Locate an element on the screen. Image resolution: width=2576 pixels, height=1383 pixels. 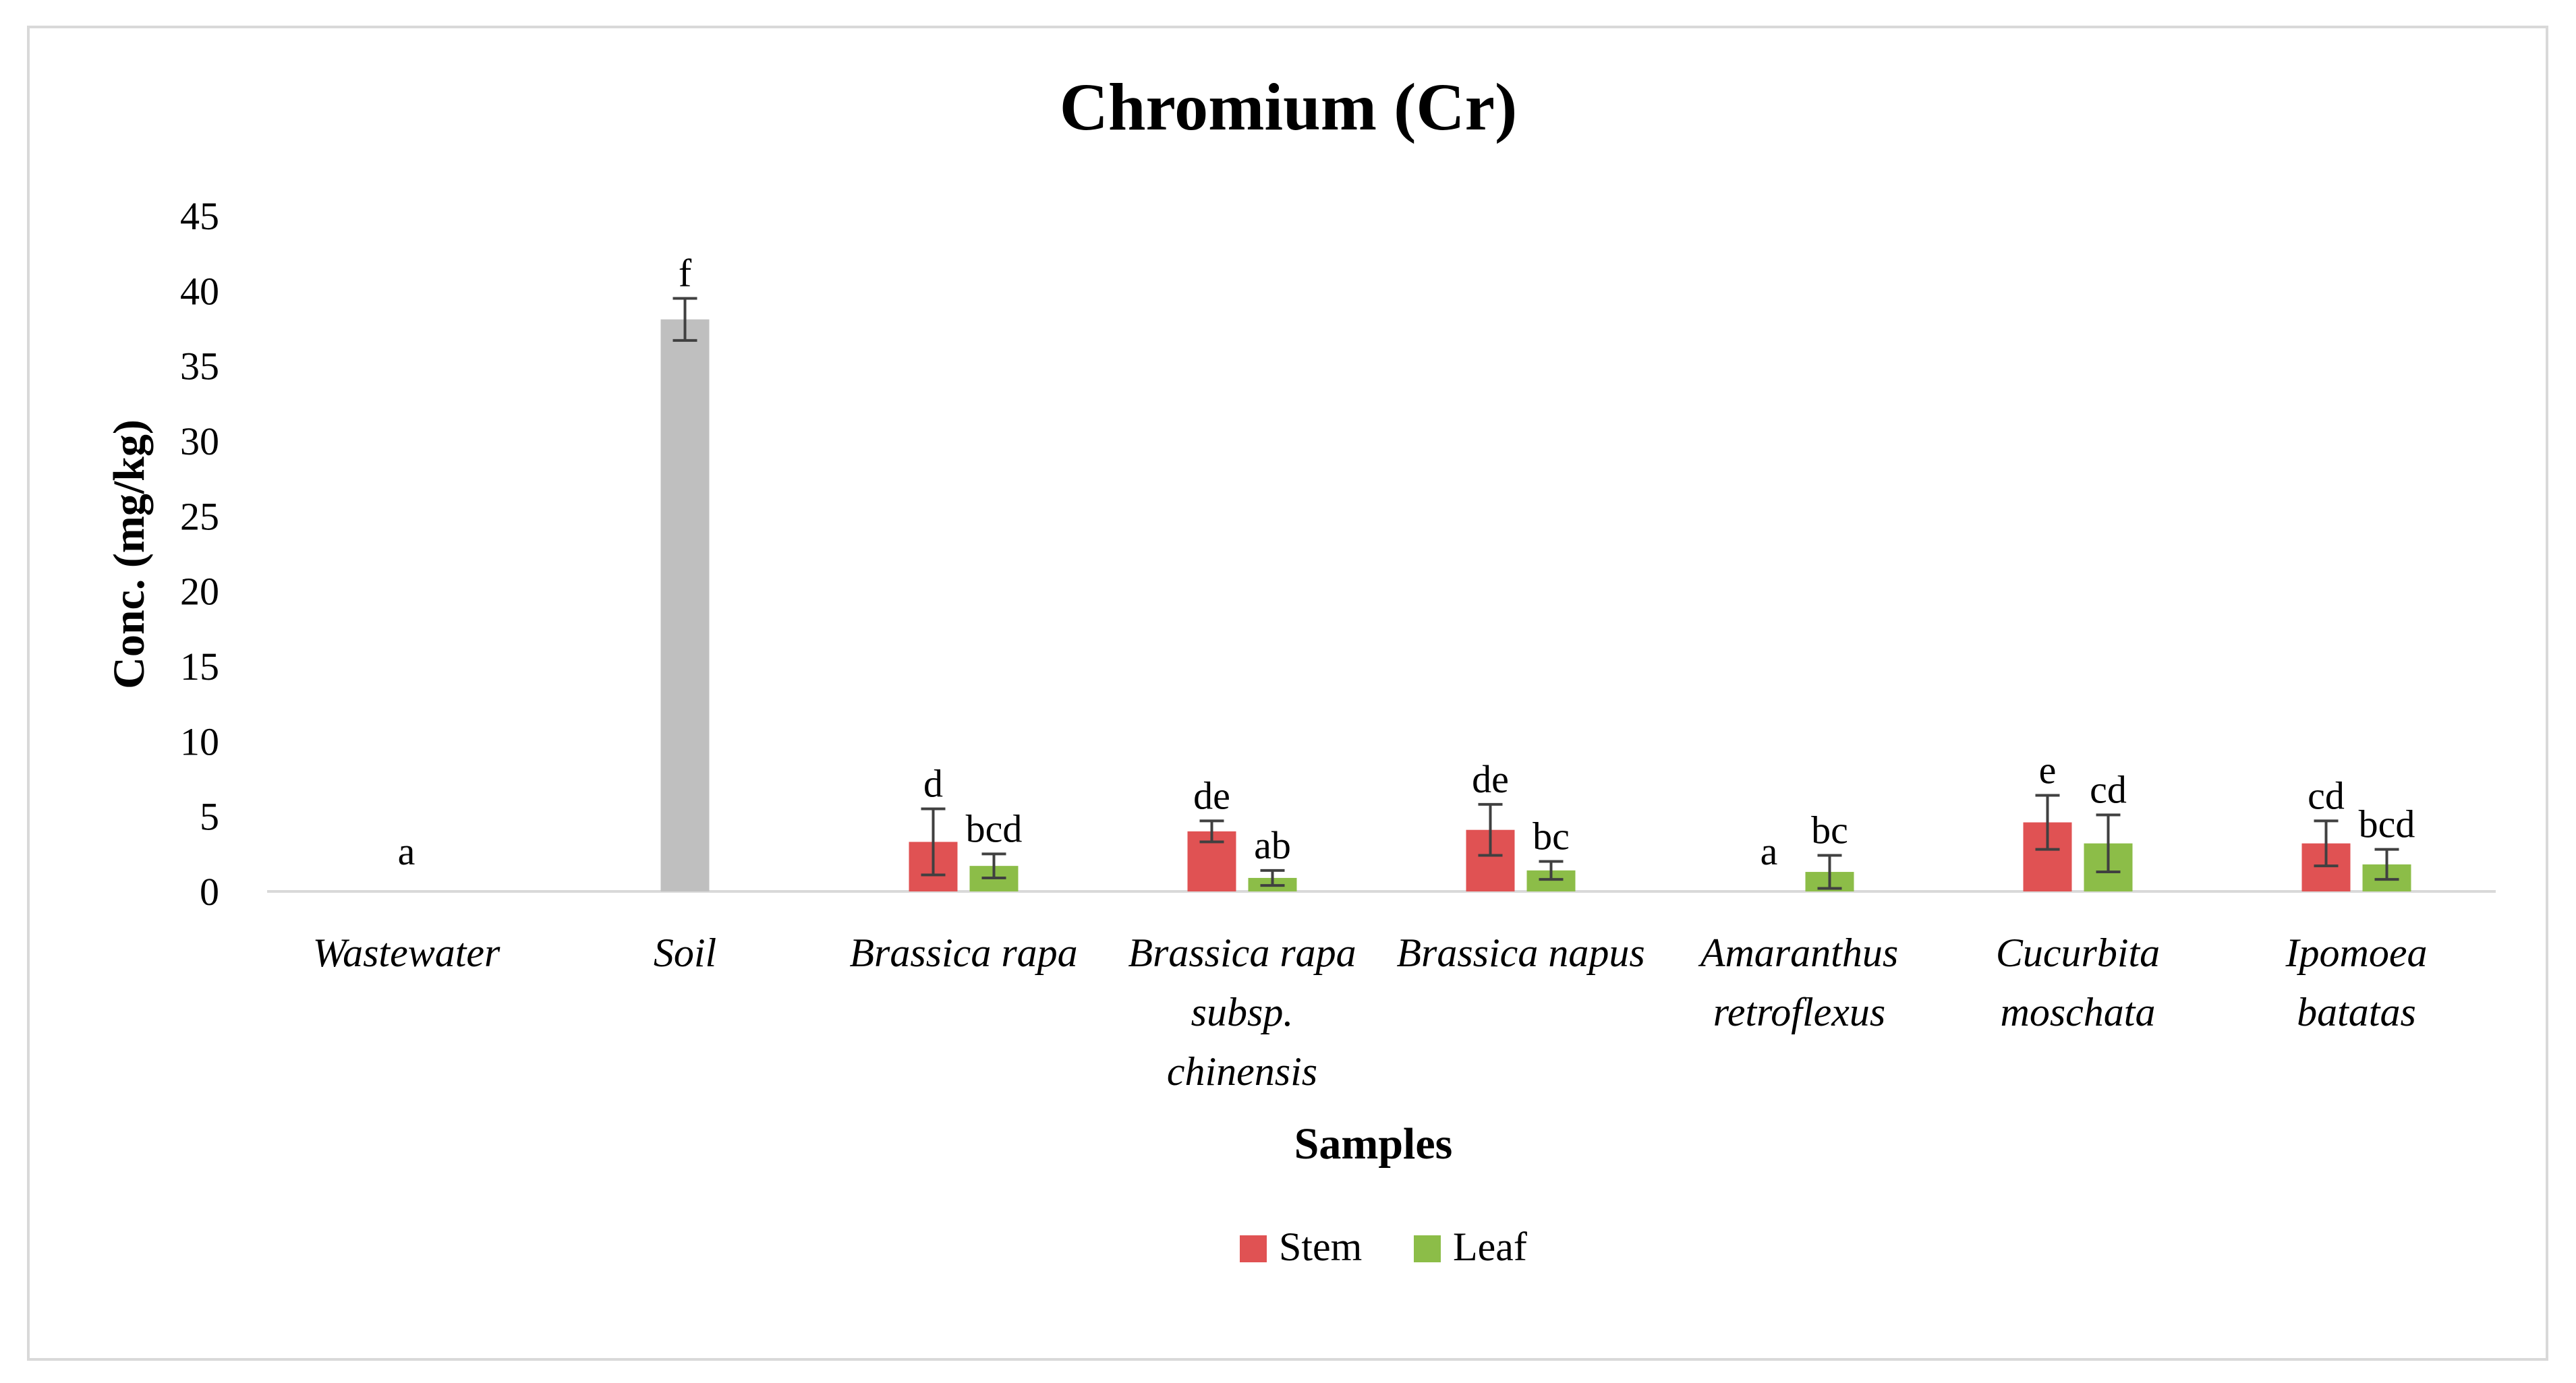
stem-significance-label: e is located at coordinates (2048, 770).